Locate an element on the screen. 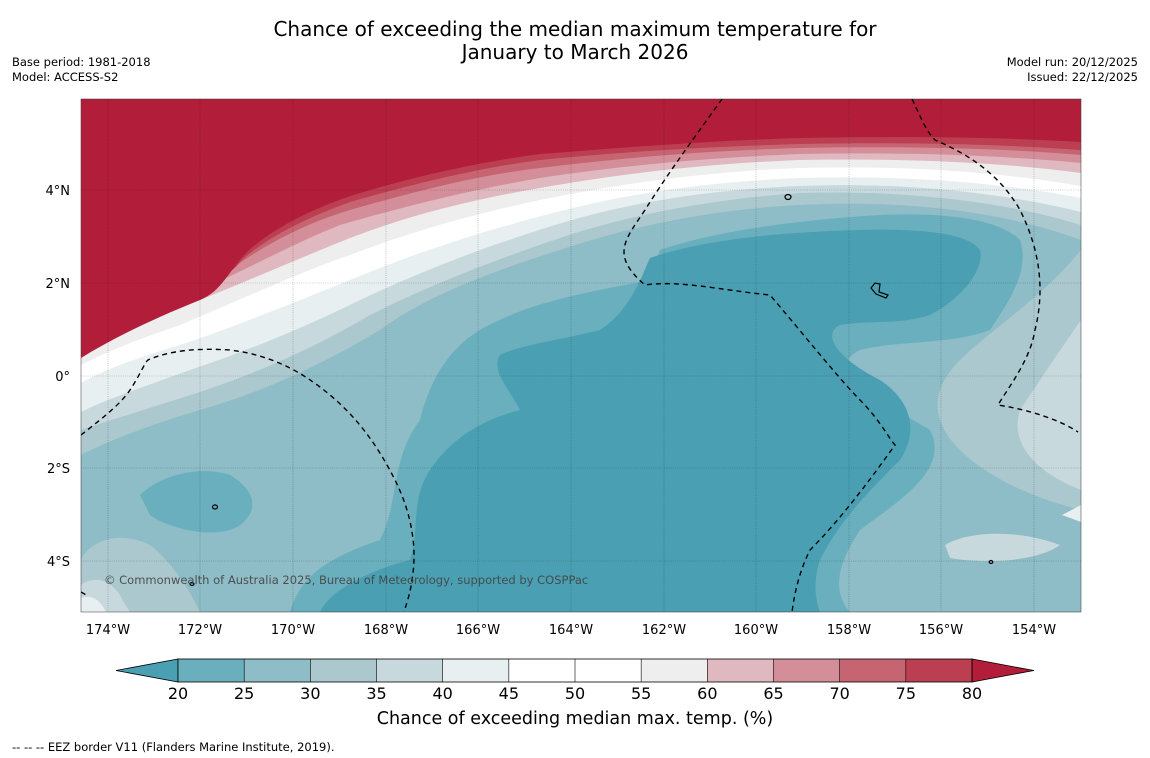 This screenshot has width=1150, height=758. lon-tick-label: 154°W is located at coordinates (1034, 630).